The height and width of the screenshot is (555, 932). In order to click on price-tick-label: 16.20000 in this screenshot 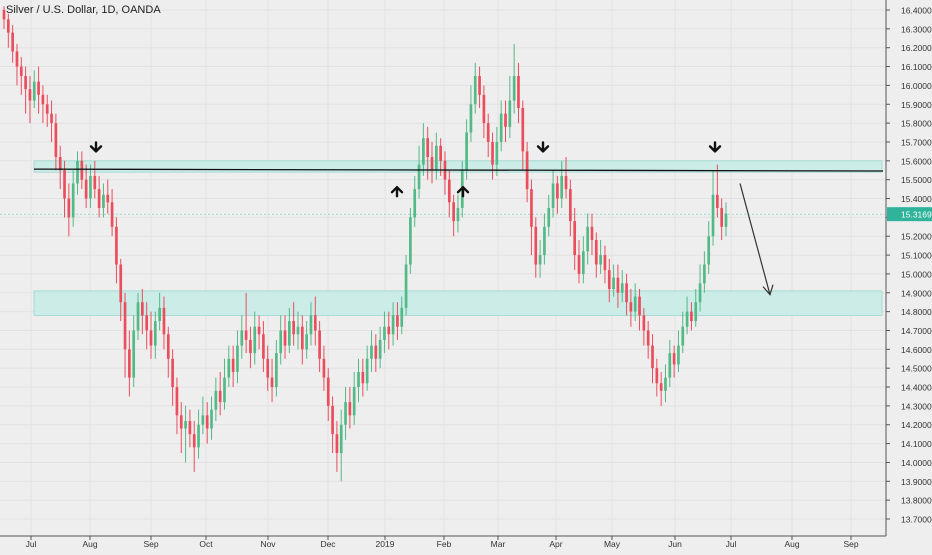, I will do `click(916, 48)`.